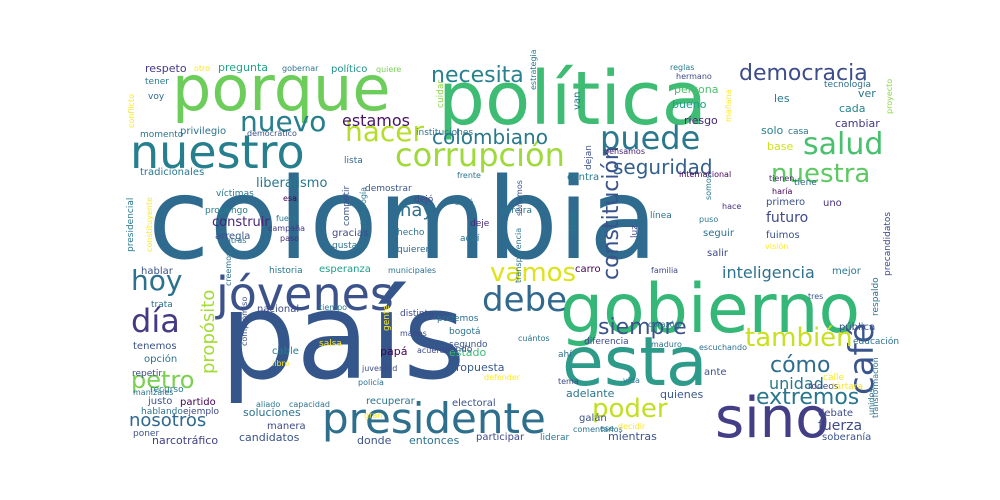 The height and width of the screenshot is (500, 1000). I want to click on word-acuerdo: acuerdo, so click(433, 350).